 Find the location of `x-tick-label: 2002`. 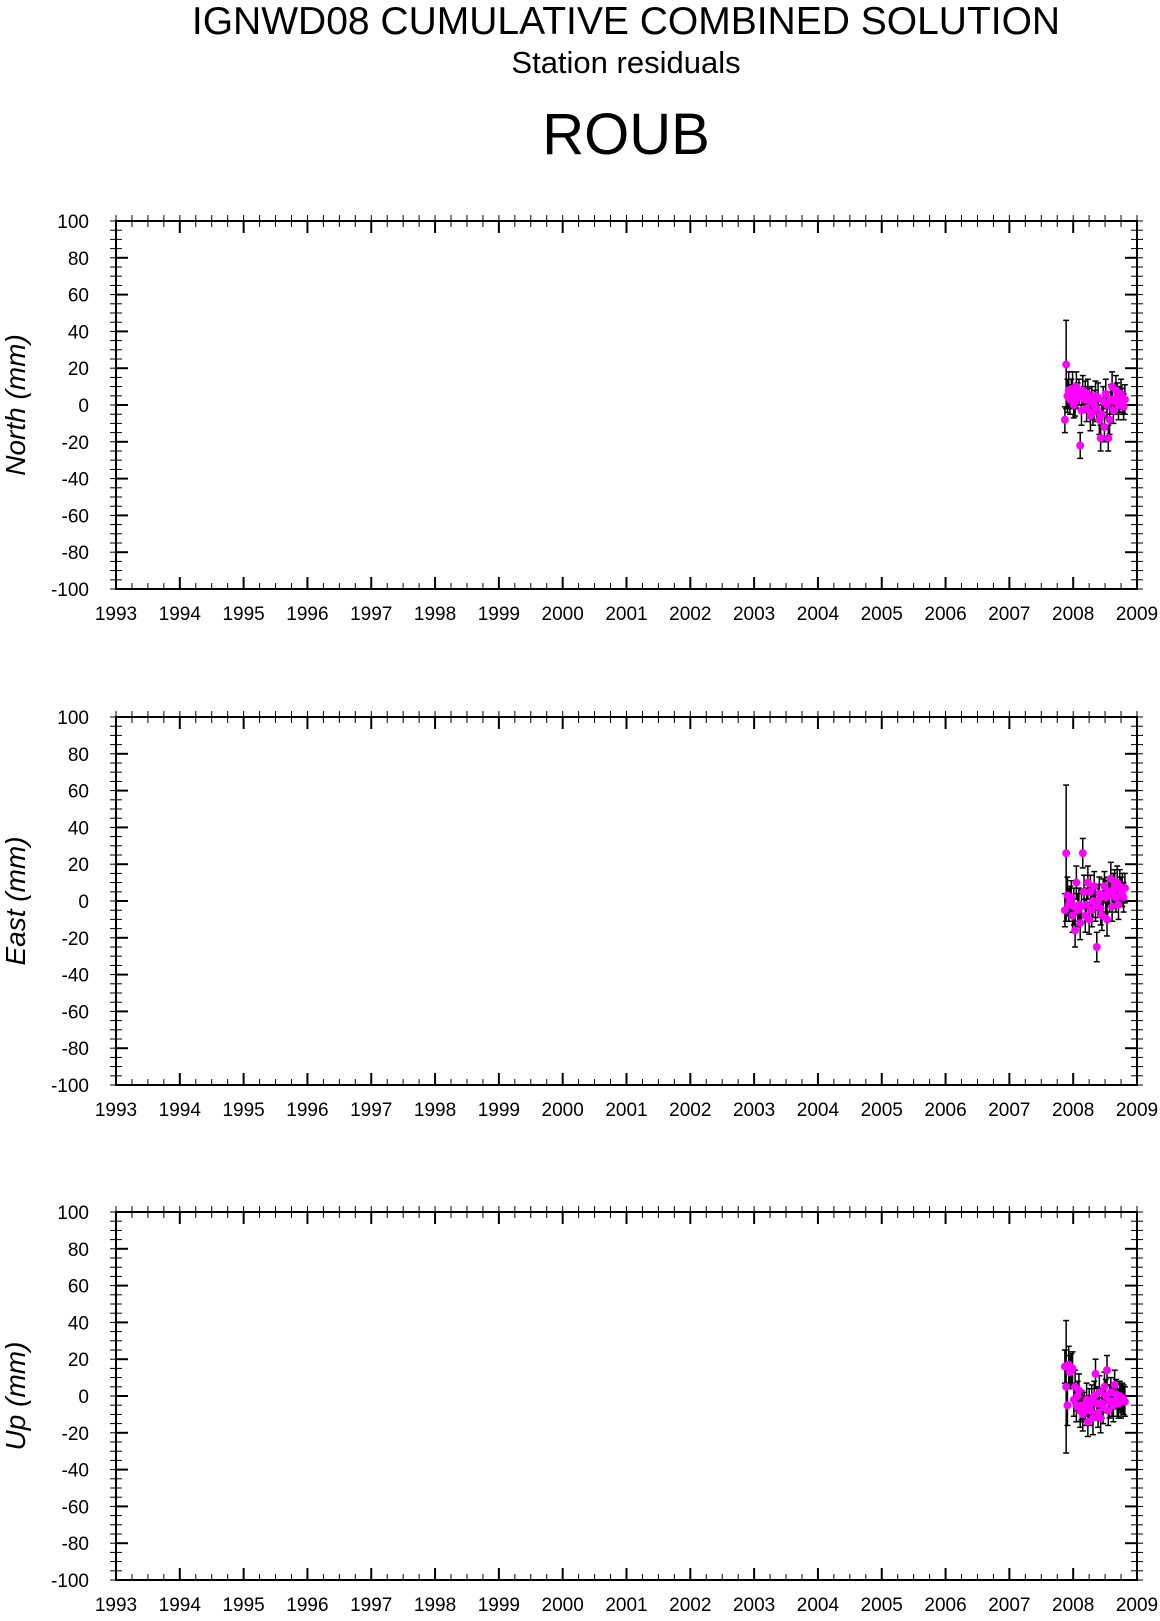

x-tick-label: 2002 is located at coordinates (690, 1605).